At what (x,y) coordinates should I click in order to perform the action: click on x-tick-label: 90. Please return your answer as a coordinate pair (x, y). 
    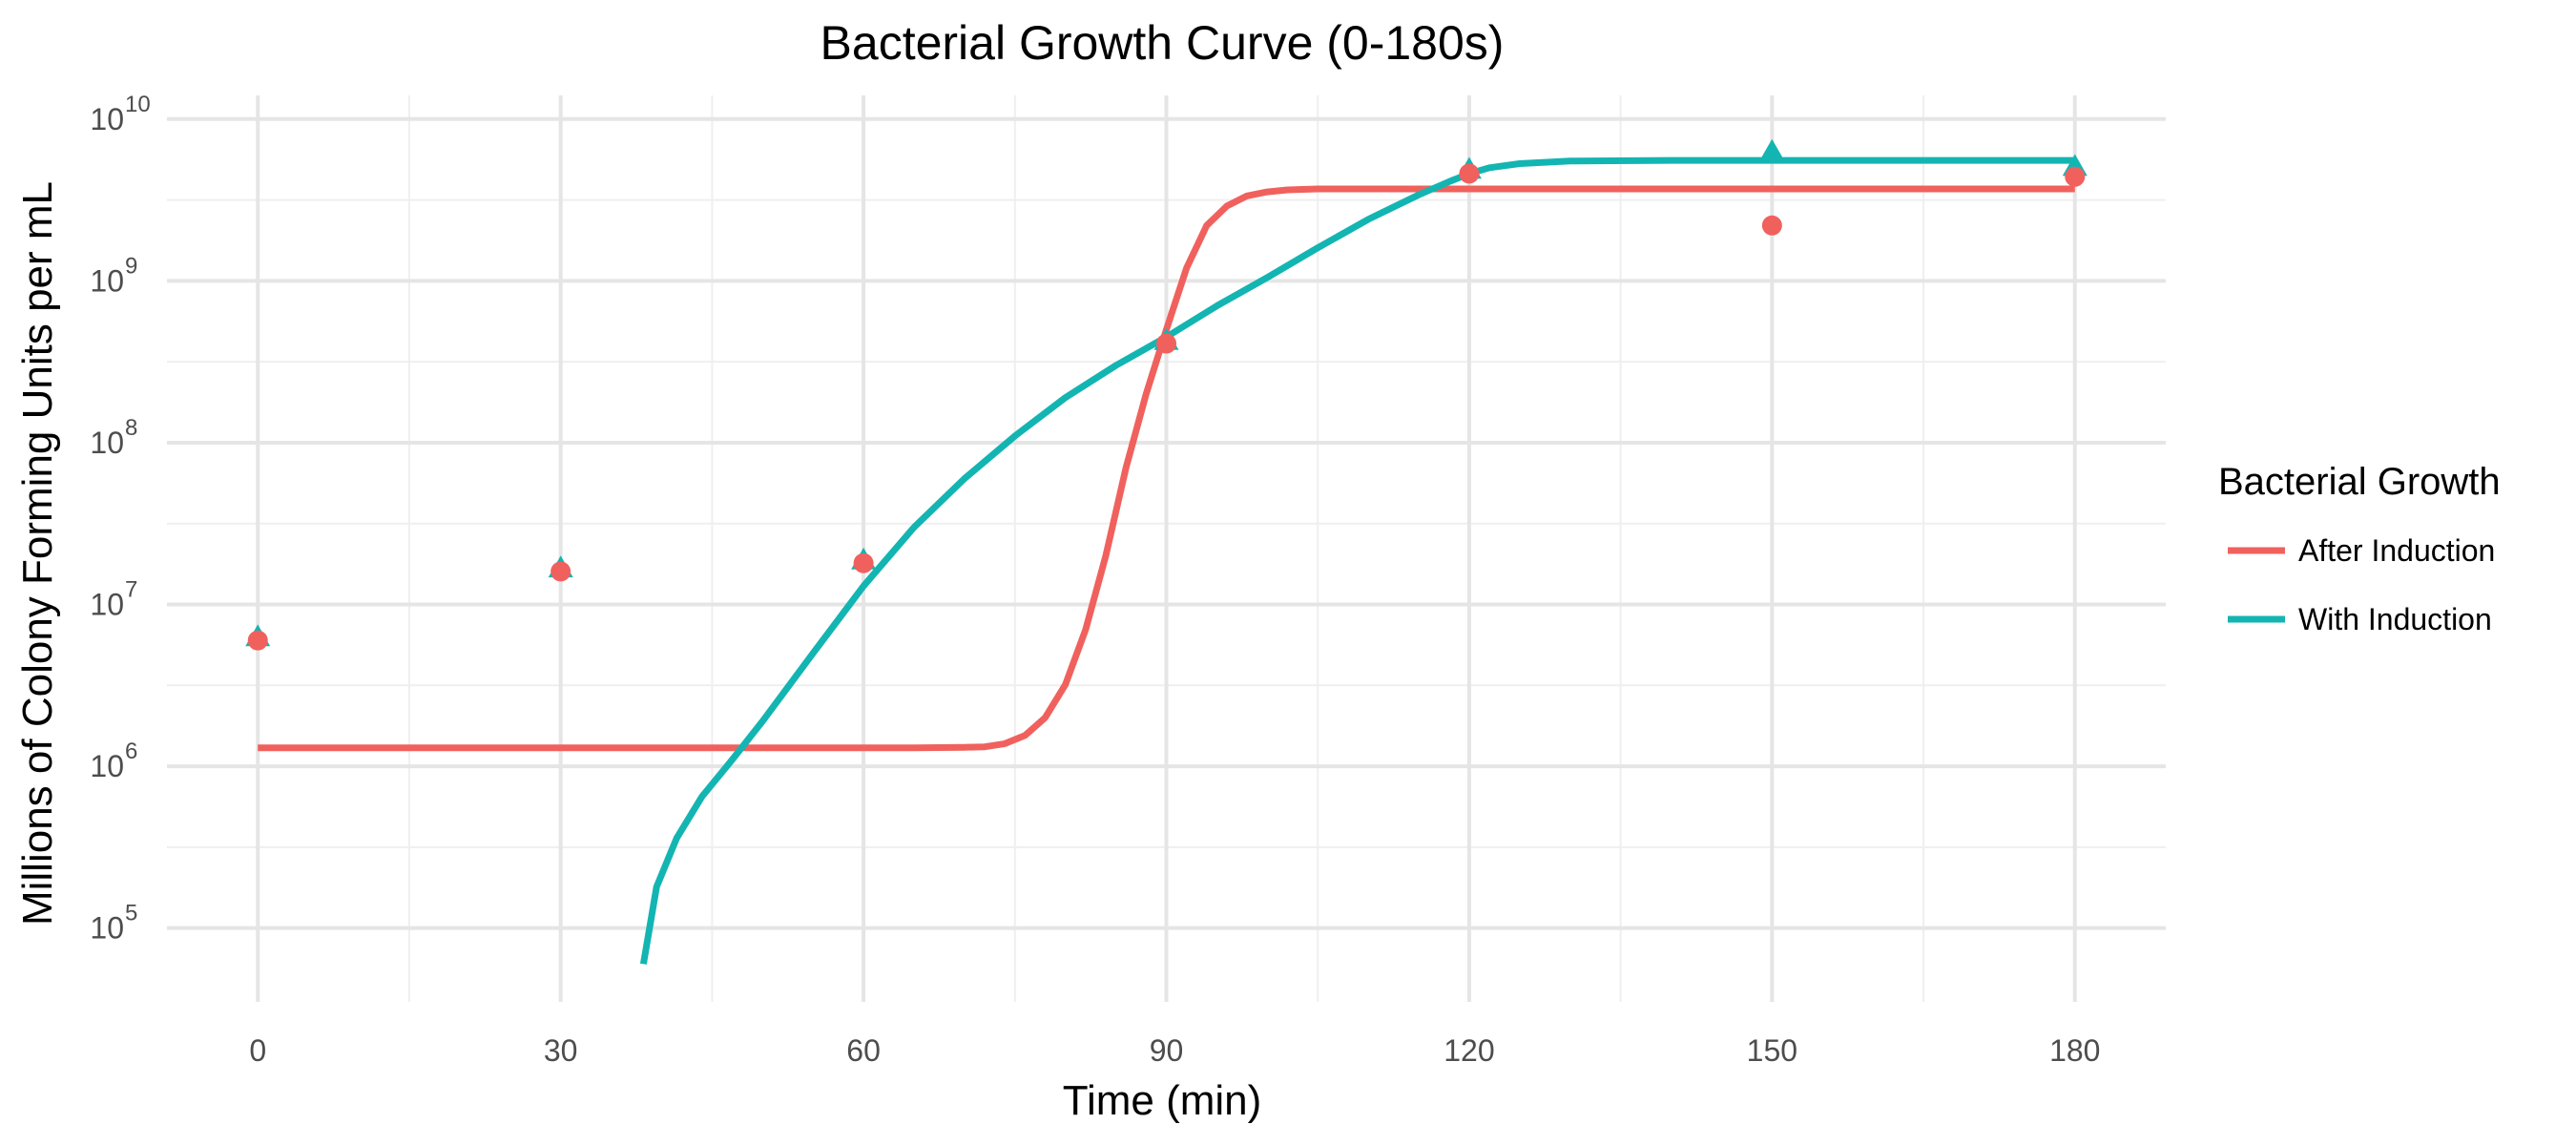
    Looking at the image, I should click on (1167, 1051).